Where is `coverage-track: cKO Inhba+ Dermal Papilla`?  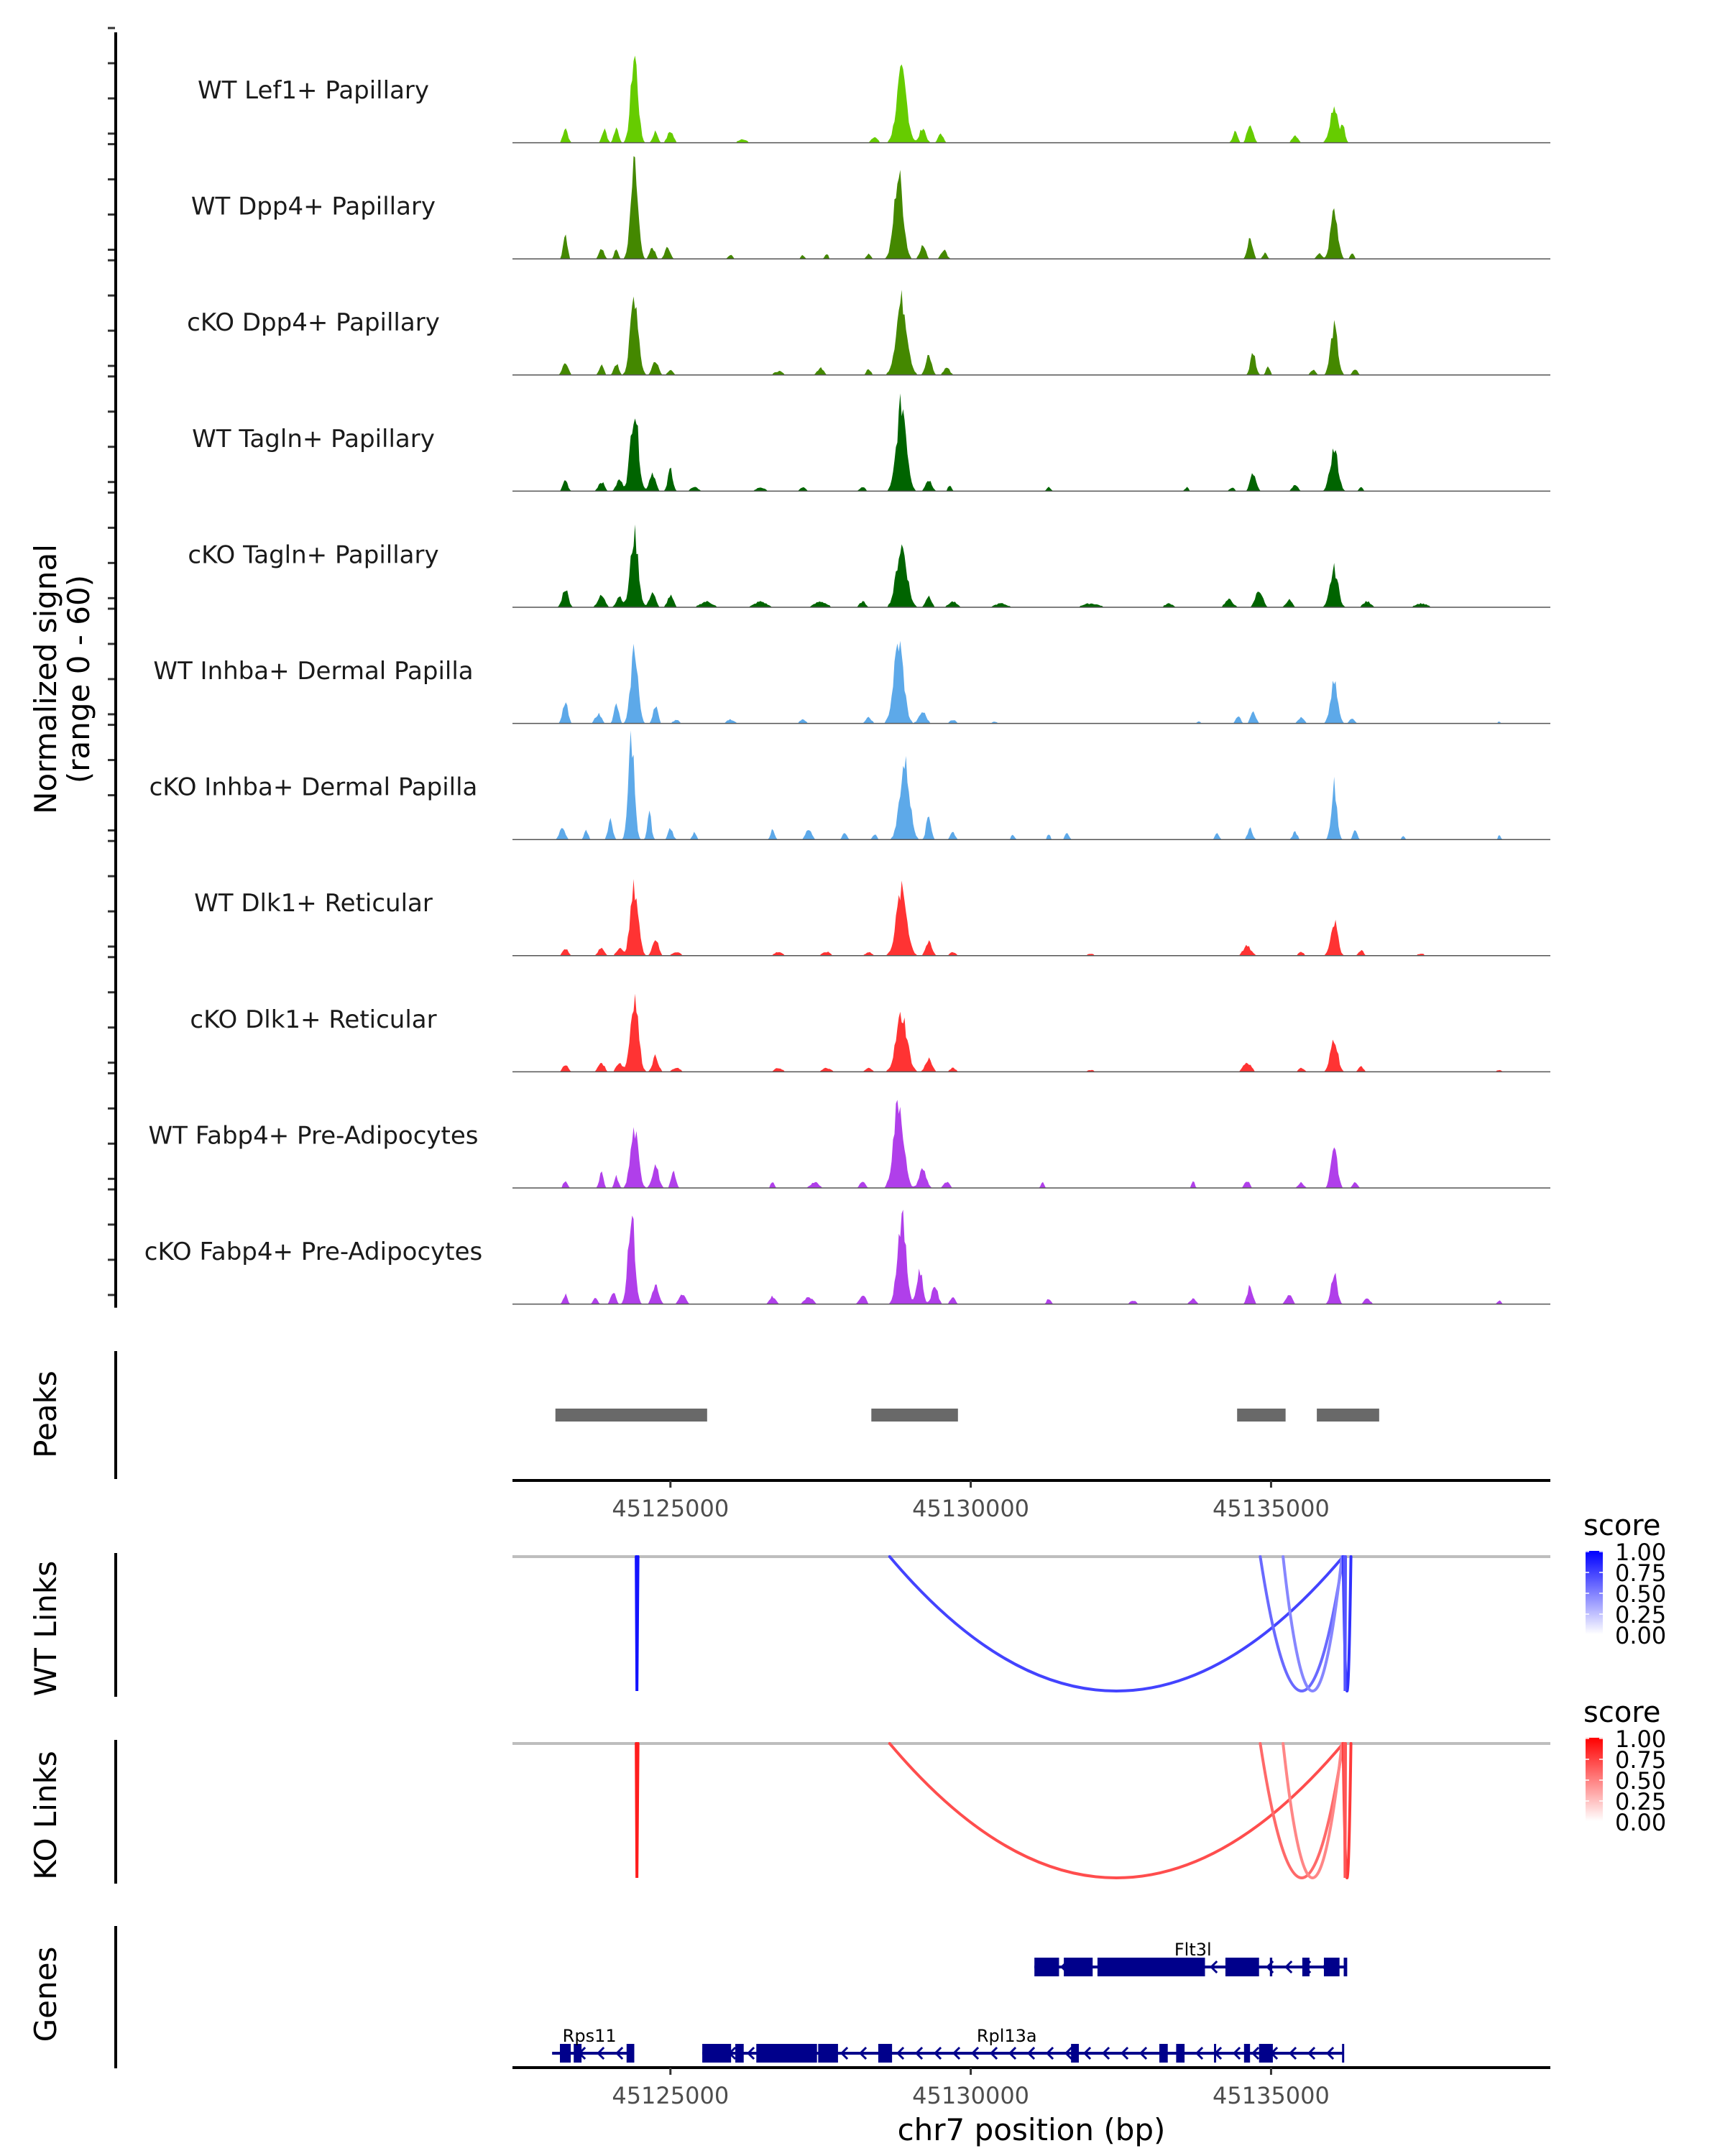
coverage-track: cKO Inhba+ Dermal Papilla is located at coordinates (850, 785).